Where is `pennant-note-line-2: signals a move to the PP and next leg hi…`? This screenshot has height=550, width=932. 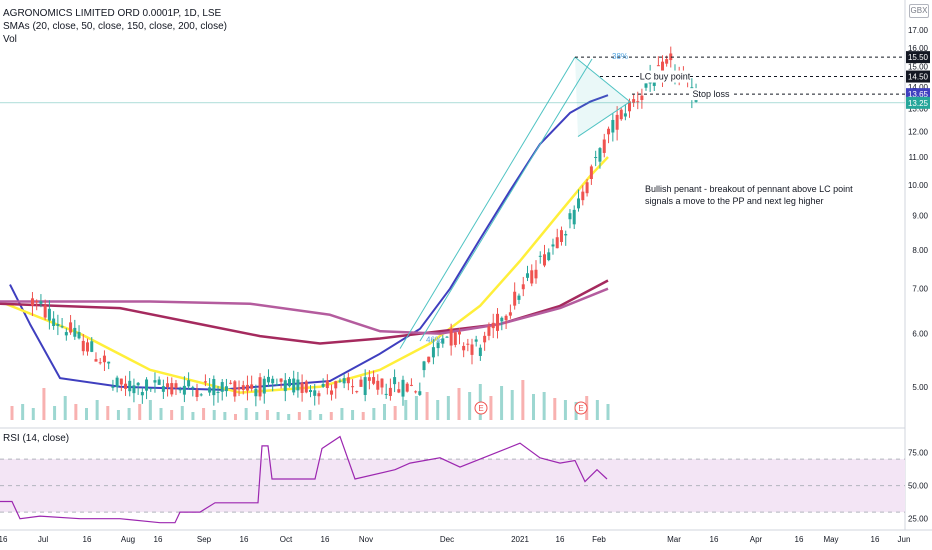
pennant-note-line-2: signals a move to the PP and next leg hi… is located at coordinates (734, 201).